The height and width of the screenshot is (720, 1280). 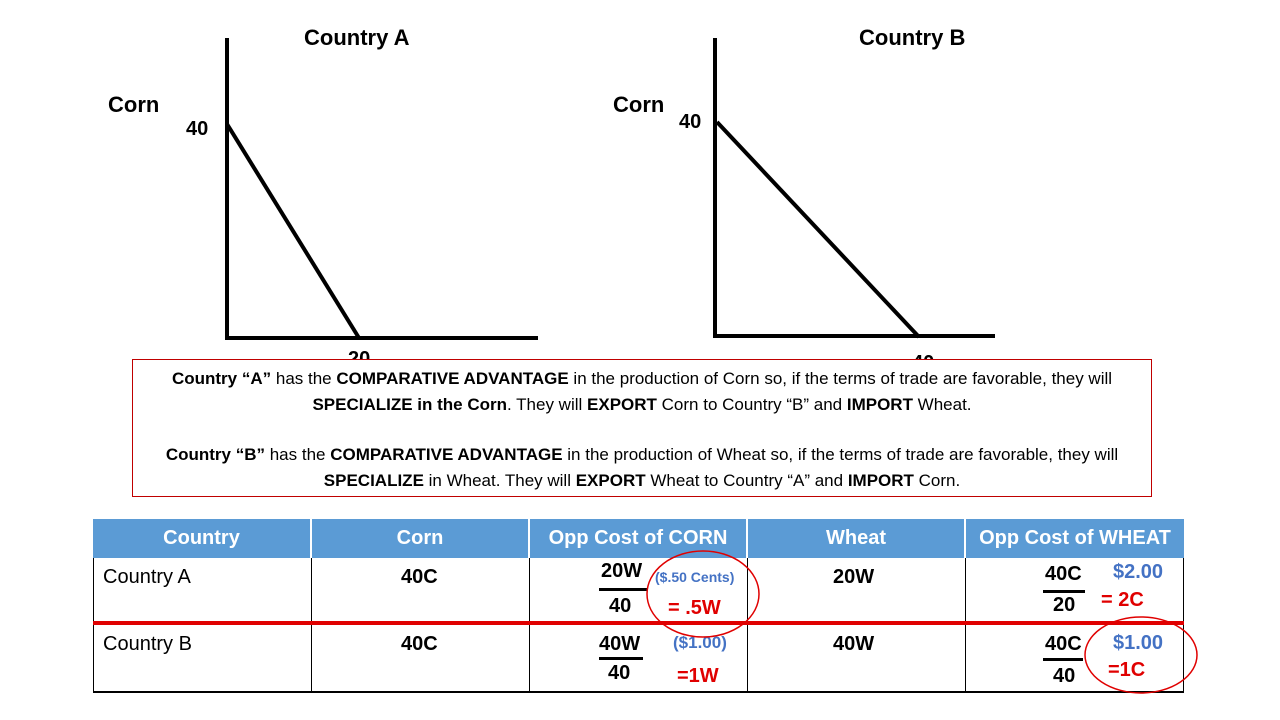 What do you see at coordinates (639, 104) in the screenshot?
I see `graph-b-y-axis-label: Corn` at bounding box center [639, 104].